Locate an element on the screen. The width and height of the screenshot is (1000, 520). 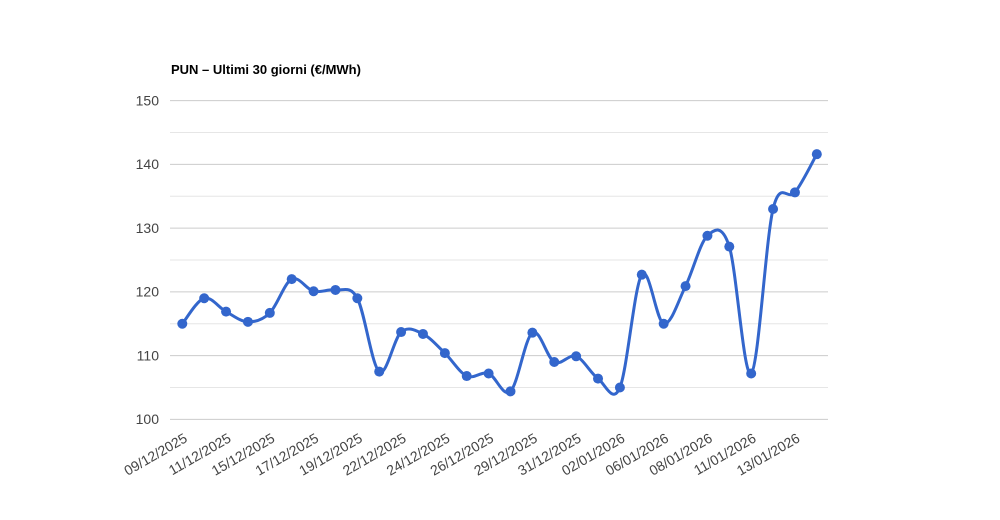
y-axis-label: 110 is located at coordinates (148, 355).